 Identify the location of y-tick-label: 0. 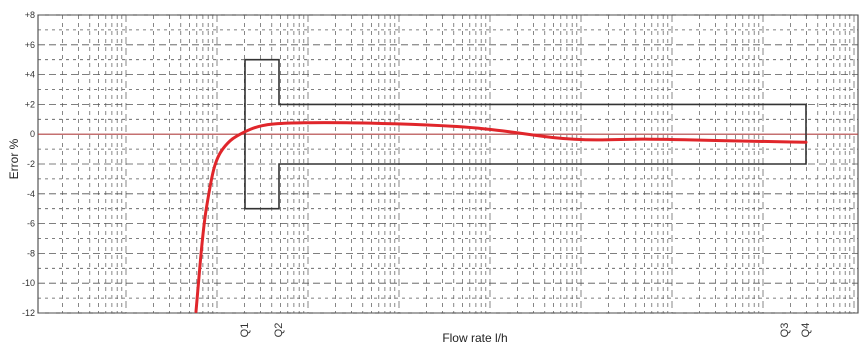
(32, 134).